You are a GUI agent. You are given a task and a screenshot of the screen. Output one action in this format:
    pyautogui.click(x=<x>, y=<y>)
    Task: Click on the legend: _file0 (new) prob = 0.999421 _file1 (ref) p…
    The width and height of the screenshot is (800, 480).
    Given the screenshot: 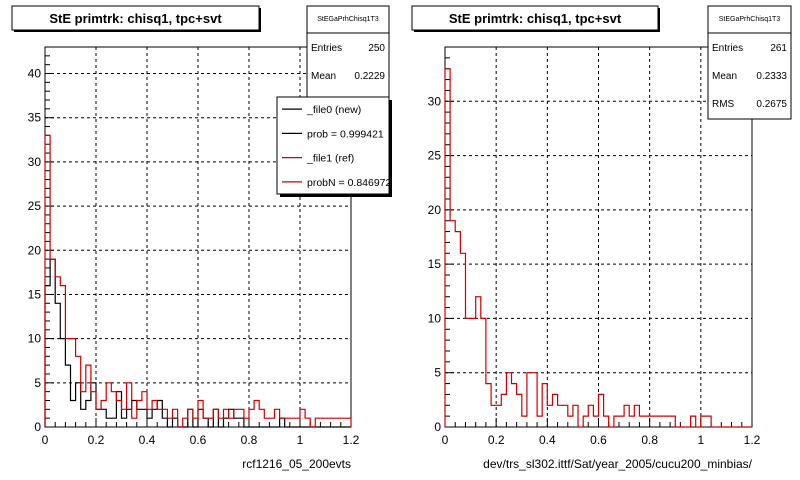 What is the action you would take?
    pyautogui.click(x=334, y=146)
    